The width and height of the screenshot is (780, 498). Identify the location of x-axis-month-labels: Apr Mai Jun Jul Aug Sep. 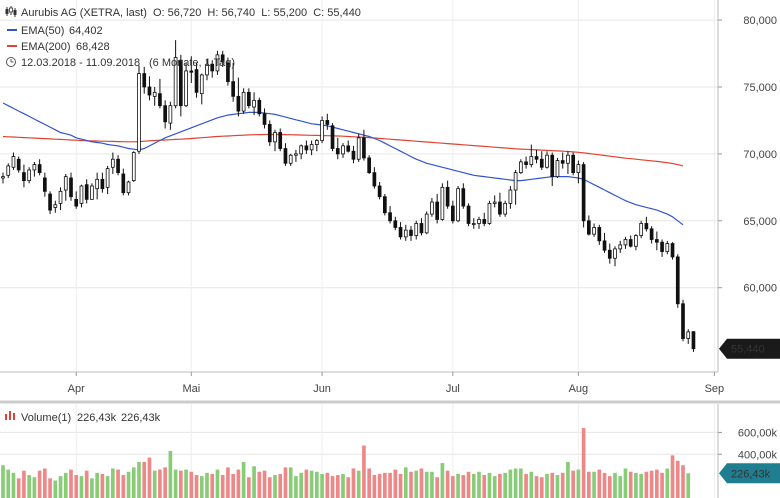
(396, 383).